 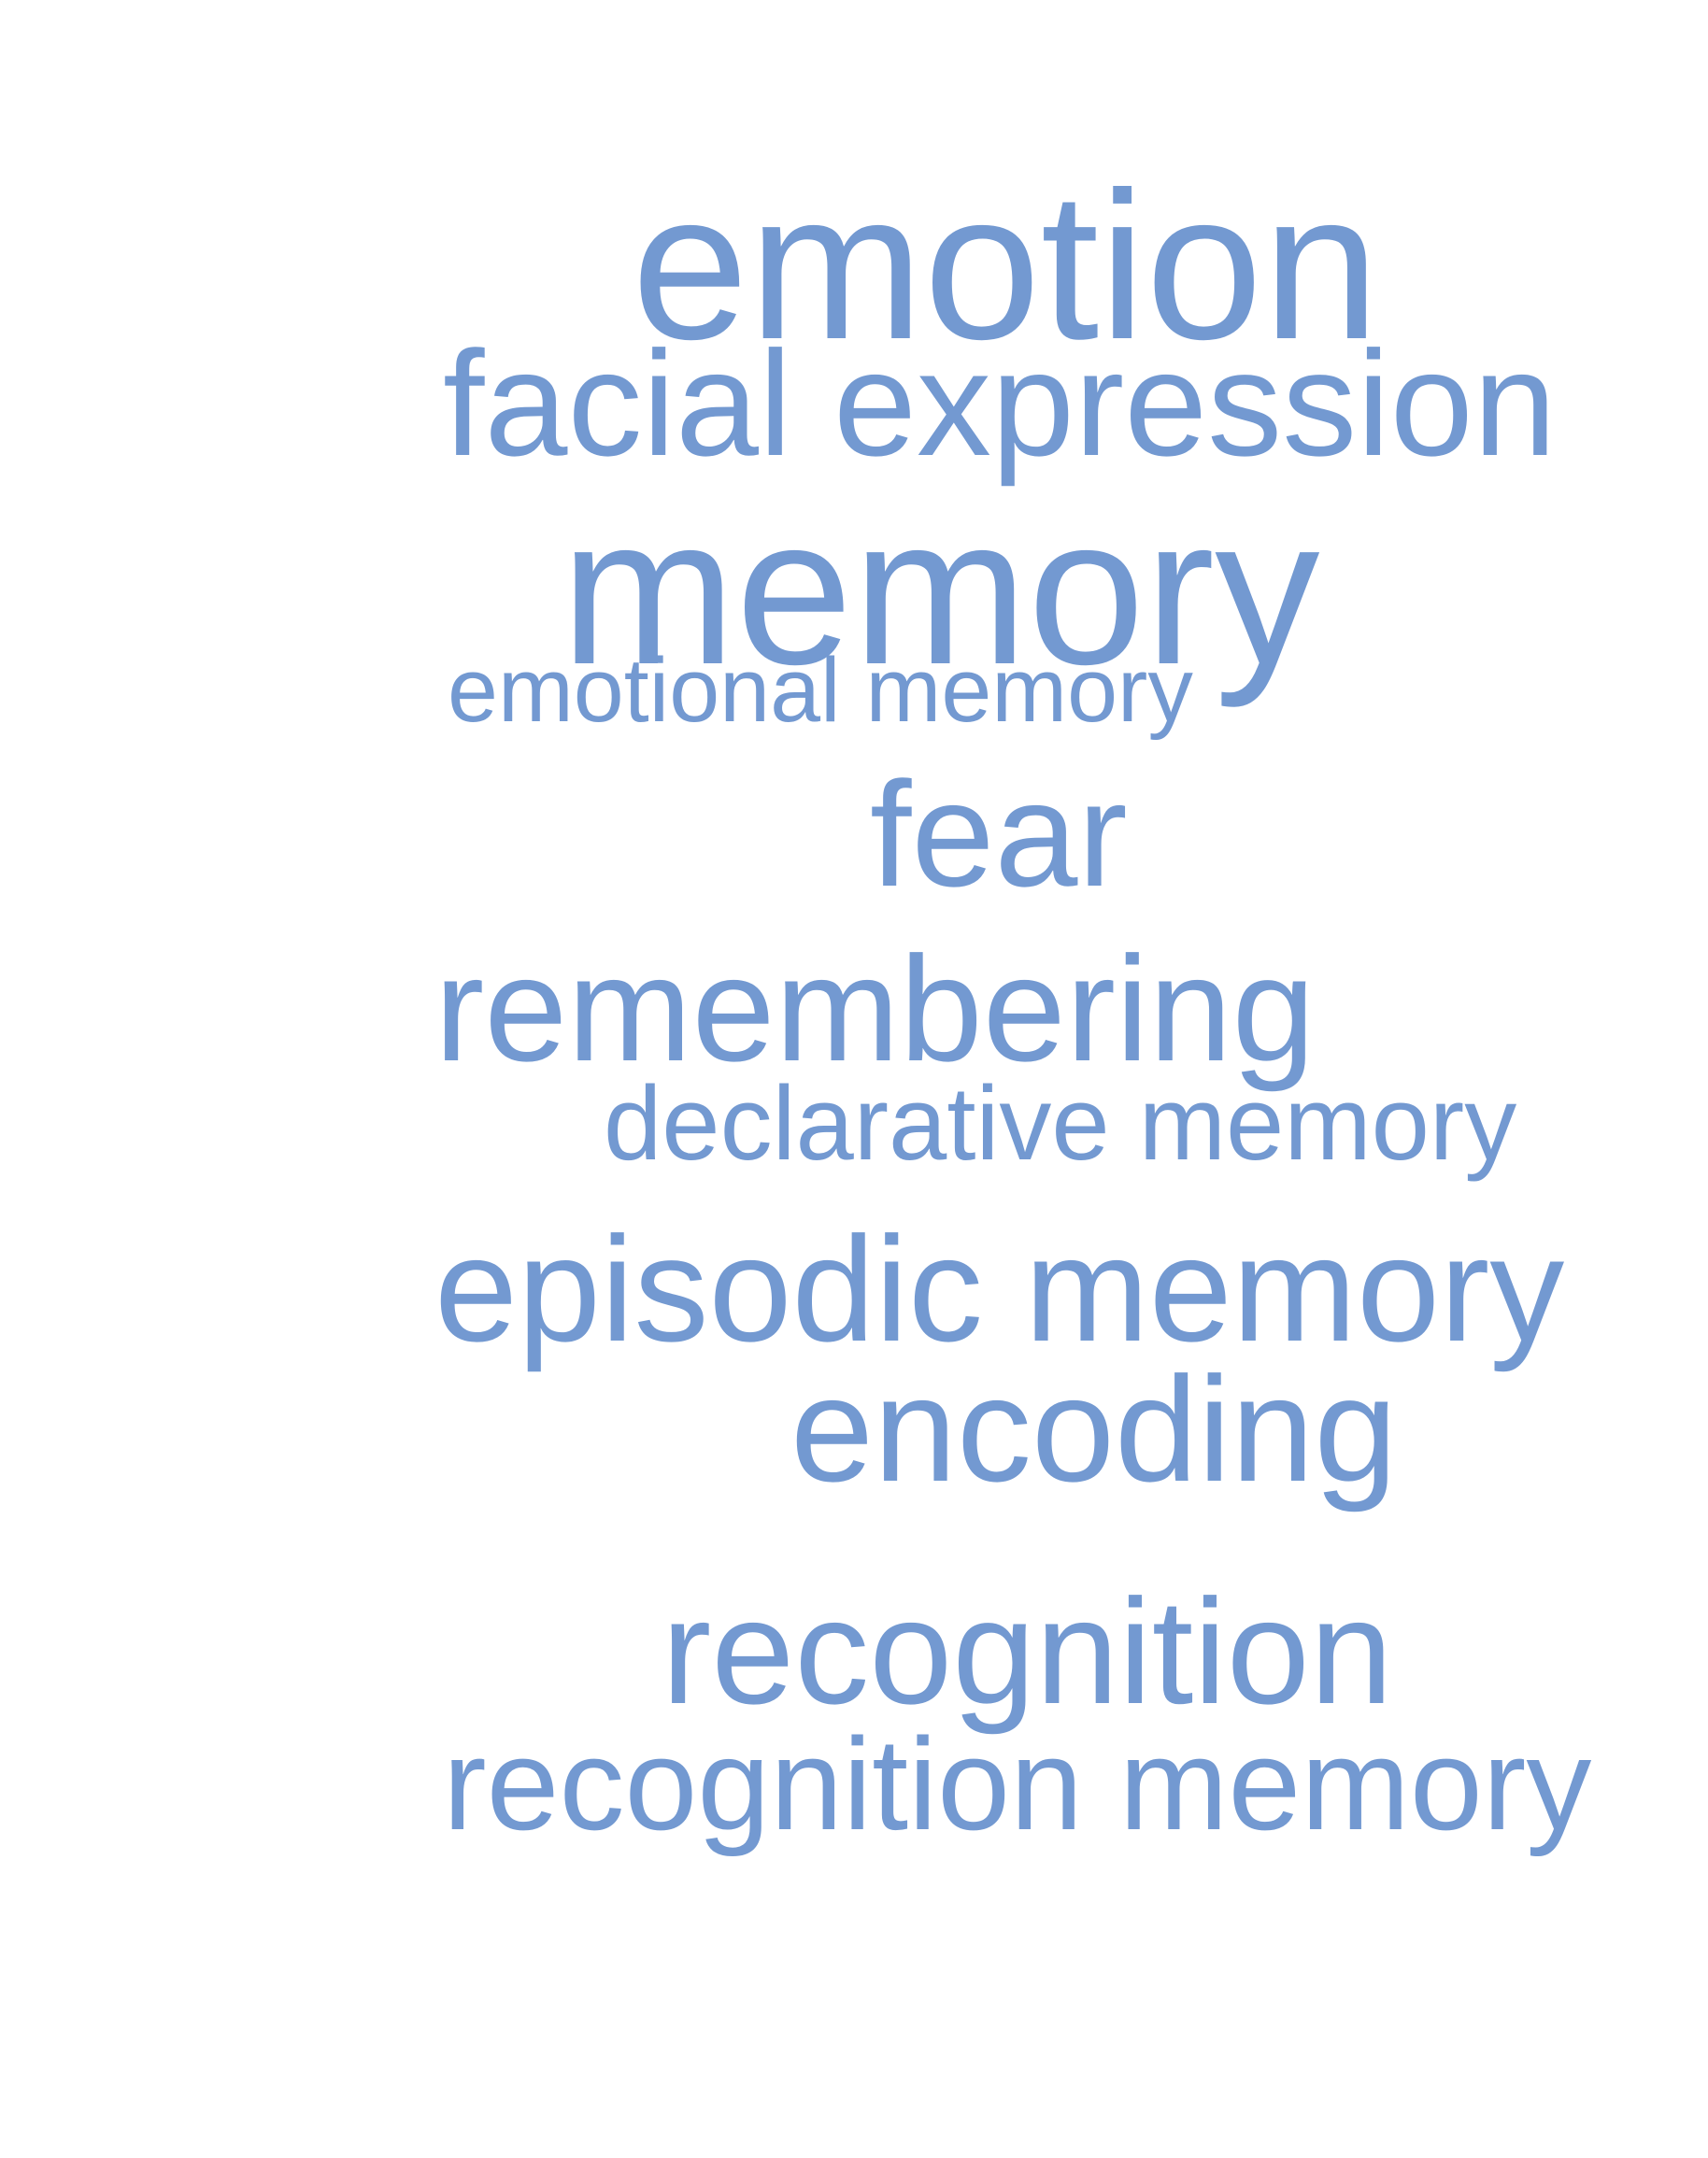 I want to click on word-encoding: encoding, so click(x=1094, y=1428).